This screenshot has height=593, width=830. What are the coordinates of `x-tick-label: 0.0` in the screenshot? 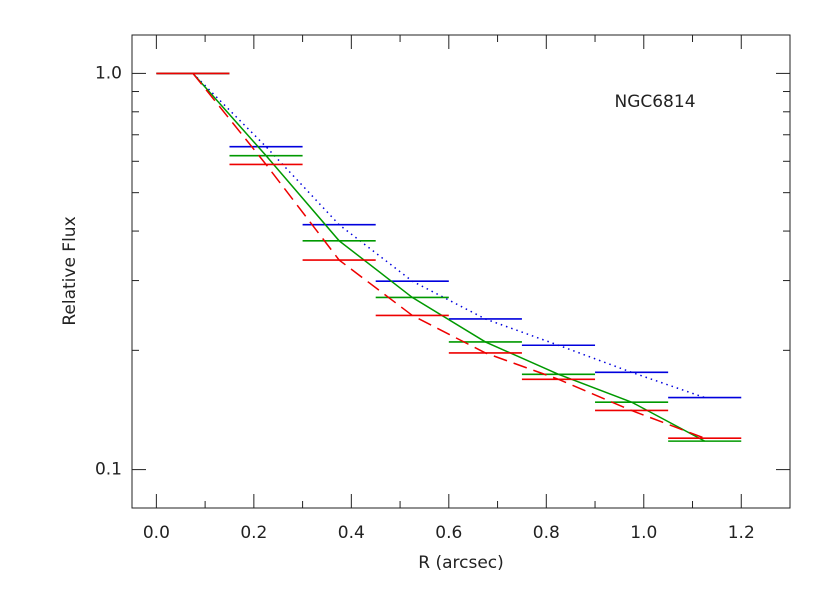 It's located at (156, 533).